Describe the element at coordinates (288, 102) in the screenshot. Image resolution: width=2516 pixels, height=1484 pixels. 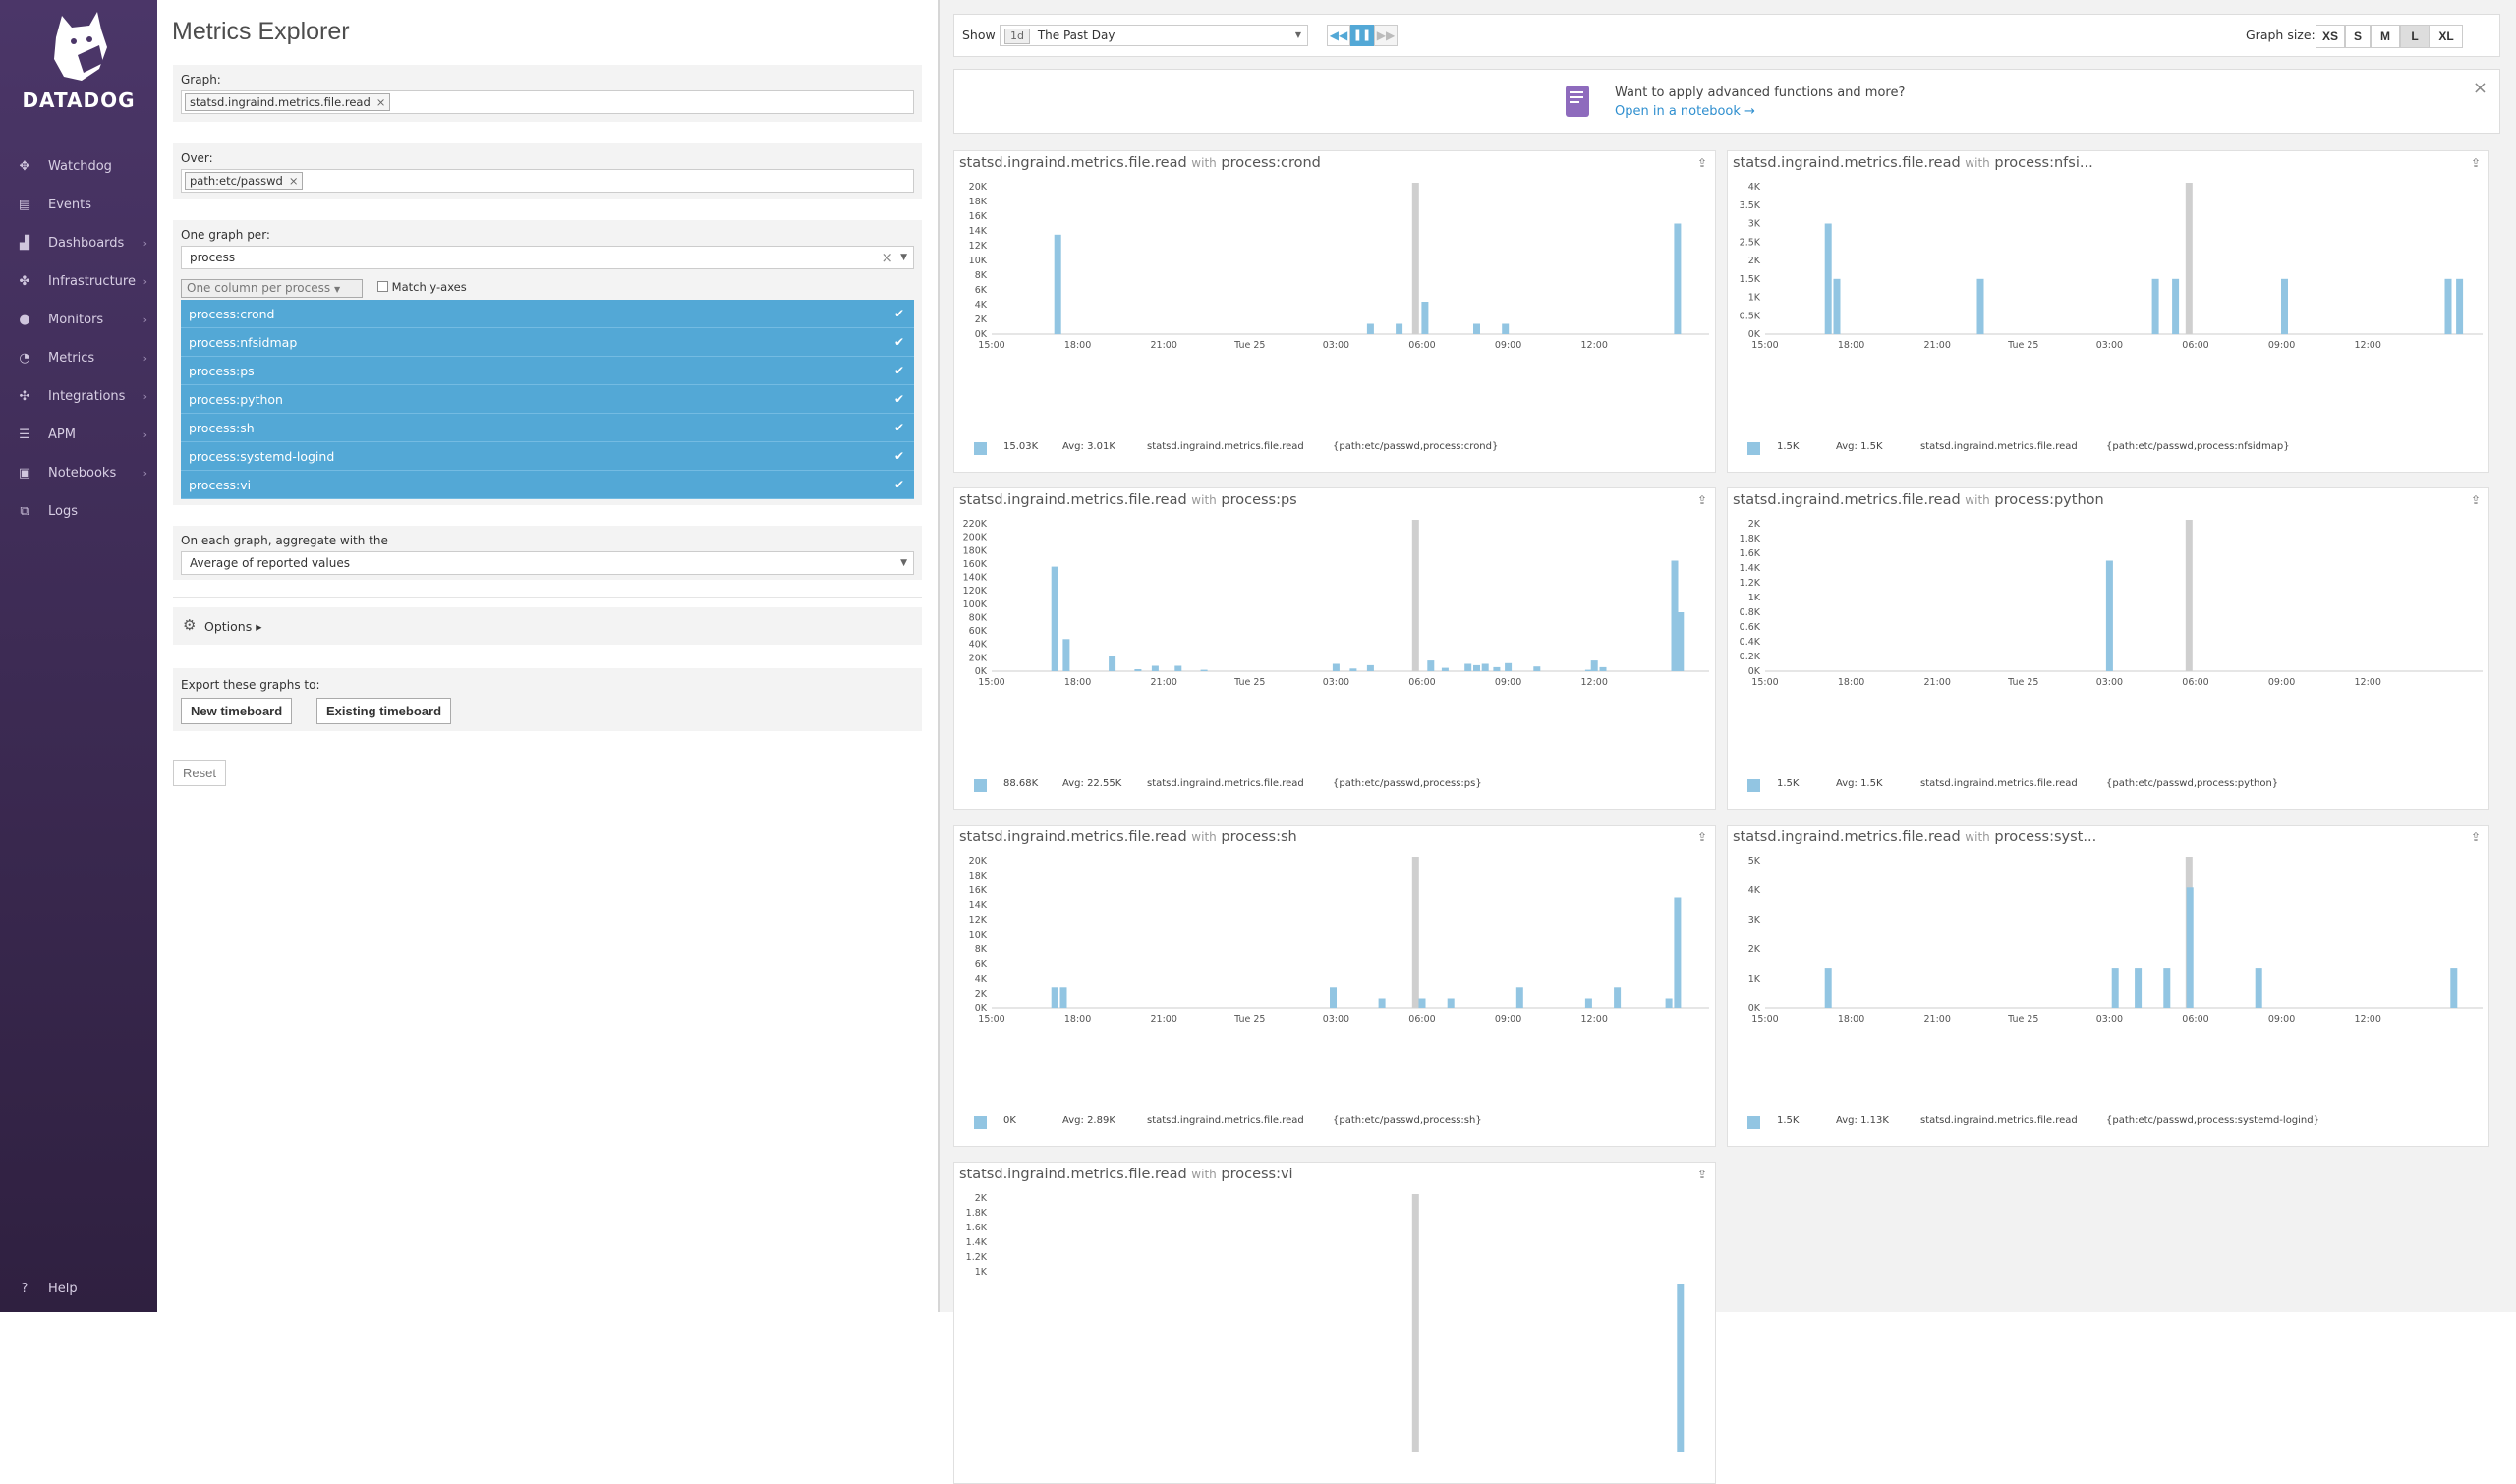
I see `metric-tag: statsd.ingraind.metrics.file.read ×` at that location.